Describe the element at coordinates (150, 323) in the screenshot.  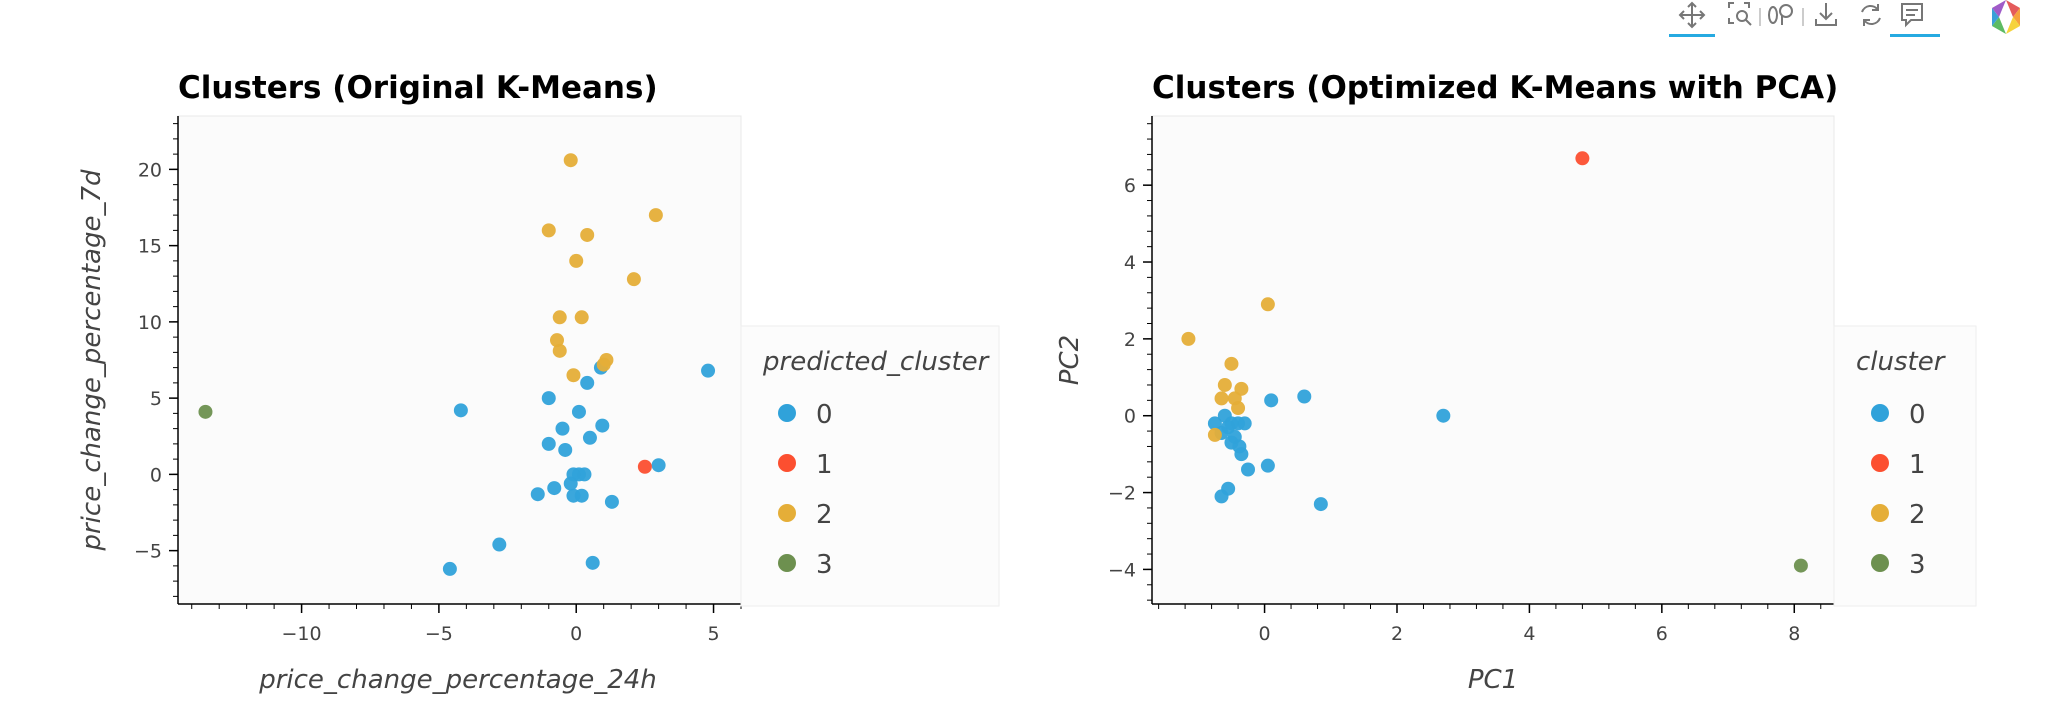
I see `y-tick-label: 10` at that location.